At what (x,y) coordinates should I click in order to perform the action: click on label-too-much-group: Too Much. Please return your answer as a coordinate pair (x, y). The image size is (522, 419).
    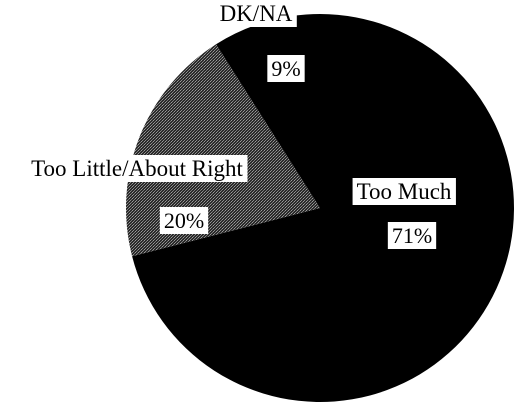
    Looking at the image, I should click on (404, 191).